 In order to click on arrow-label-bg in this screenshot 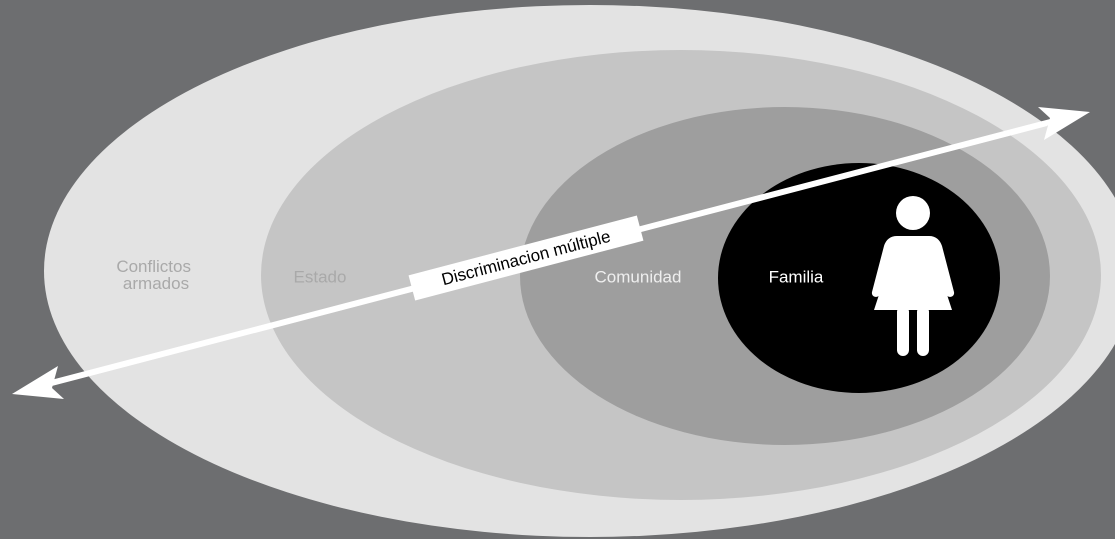, I will do `click(526, 258)`.